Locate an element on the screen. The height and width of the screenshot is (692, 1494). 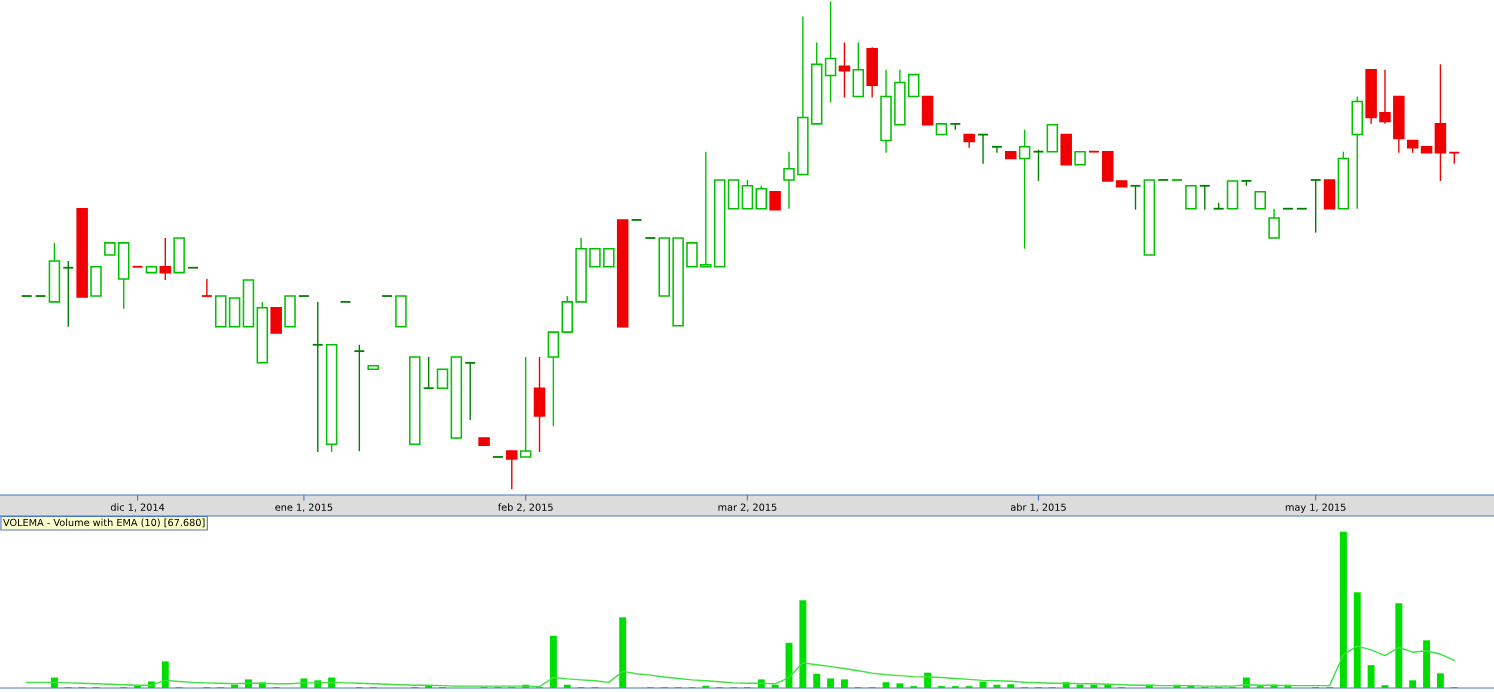
chart-title: VOLEMA - Volume with EMA (10) [67.680] is located at coordinates (104, 523).